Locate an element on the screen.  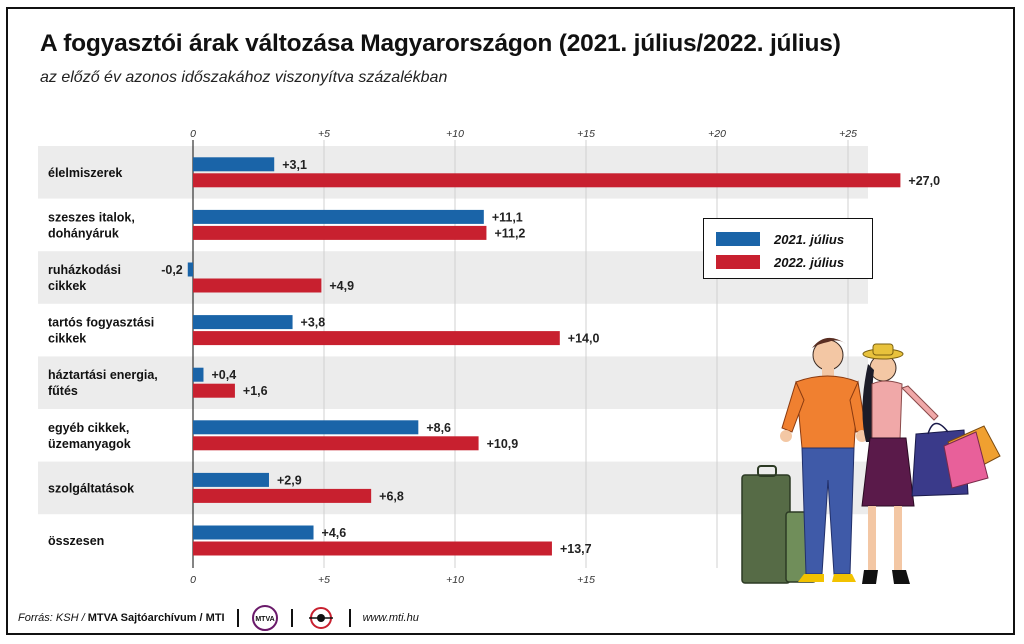
value-label-2021: +0,4 is located at coordinates (223, 375).